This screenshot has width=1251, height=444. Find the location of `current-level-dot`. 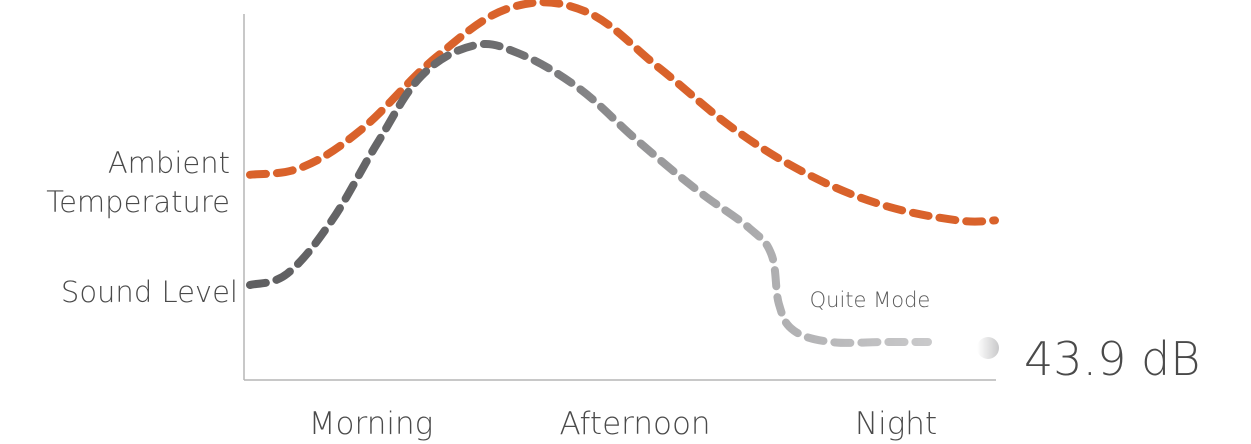

current-level-dot is located at coordinates (988, 348).